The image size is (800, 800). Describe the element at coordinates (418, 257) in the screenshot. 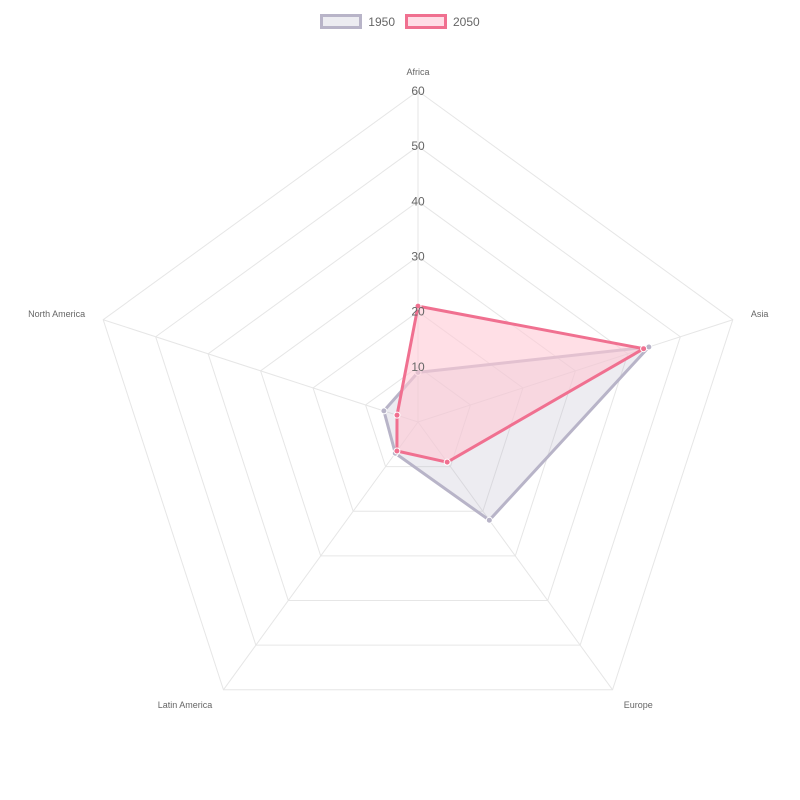

I see `tick-label: 30` at that location.